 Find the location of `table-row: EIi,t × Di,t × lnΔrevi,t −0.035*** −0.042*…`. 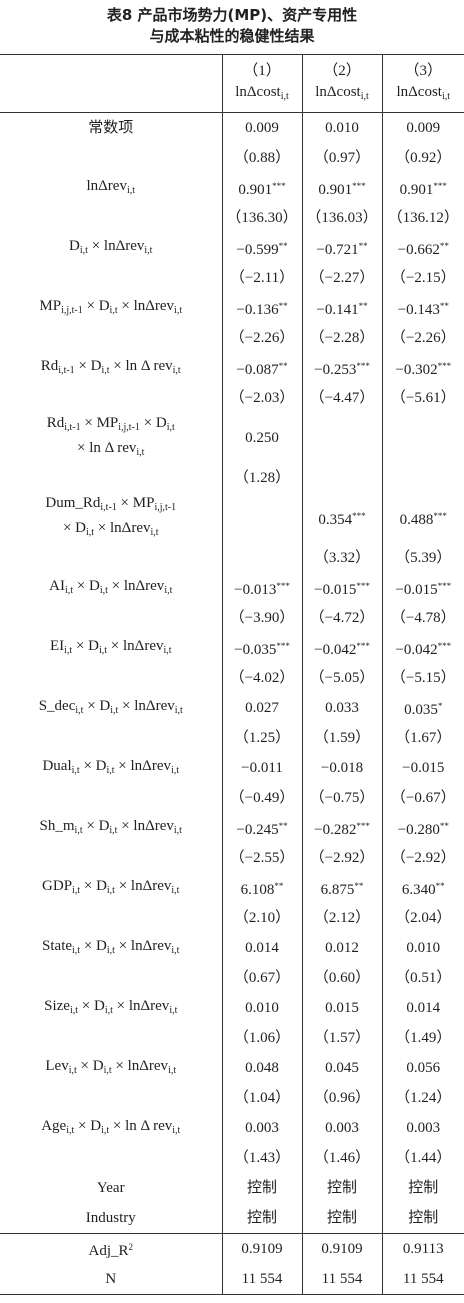

table-row: EIi,t × Di,t × lnΔrevi,t −0.035*** −0.042*… is located at coordinates (232, 648).